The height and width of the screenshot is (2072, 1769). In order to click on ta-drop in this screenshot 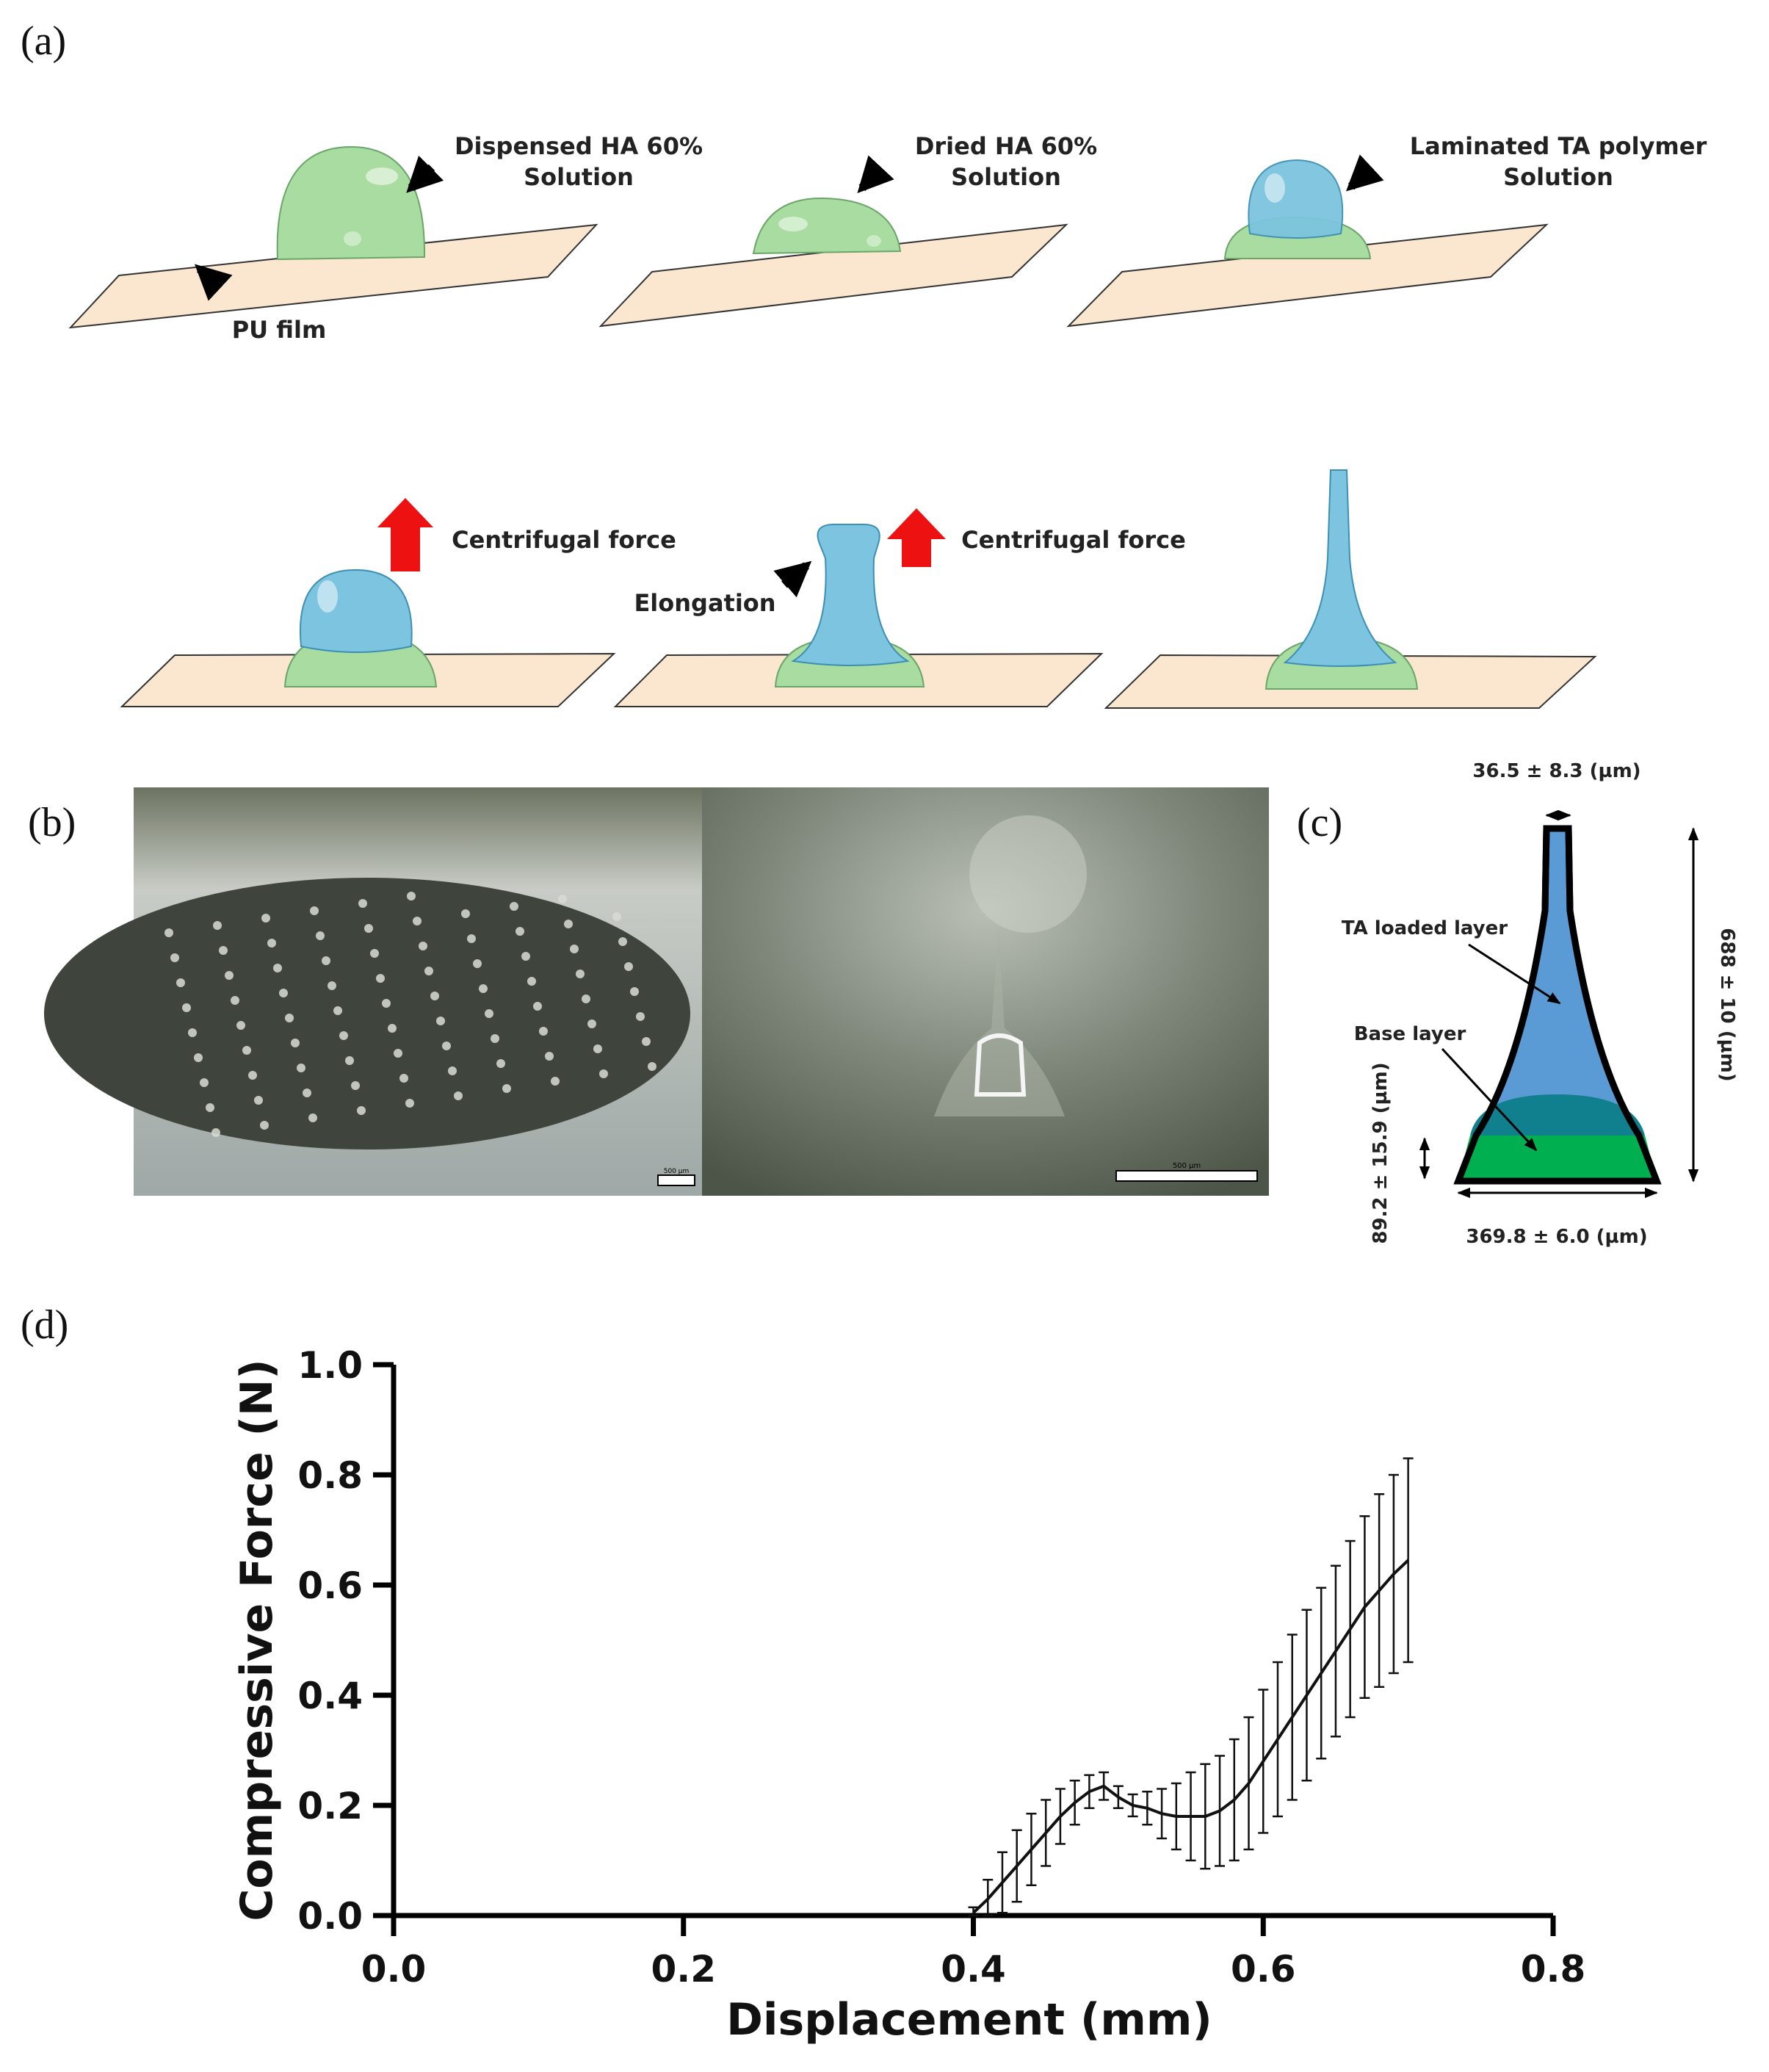, I will do `click(356, 610)`.